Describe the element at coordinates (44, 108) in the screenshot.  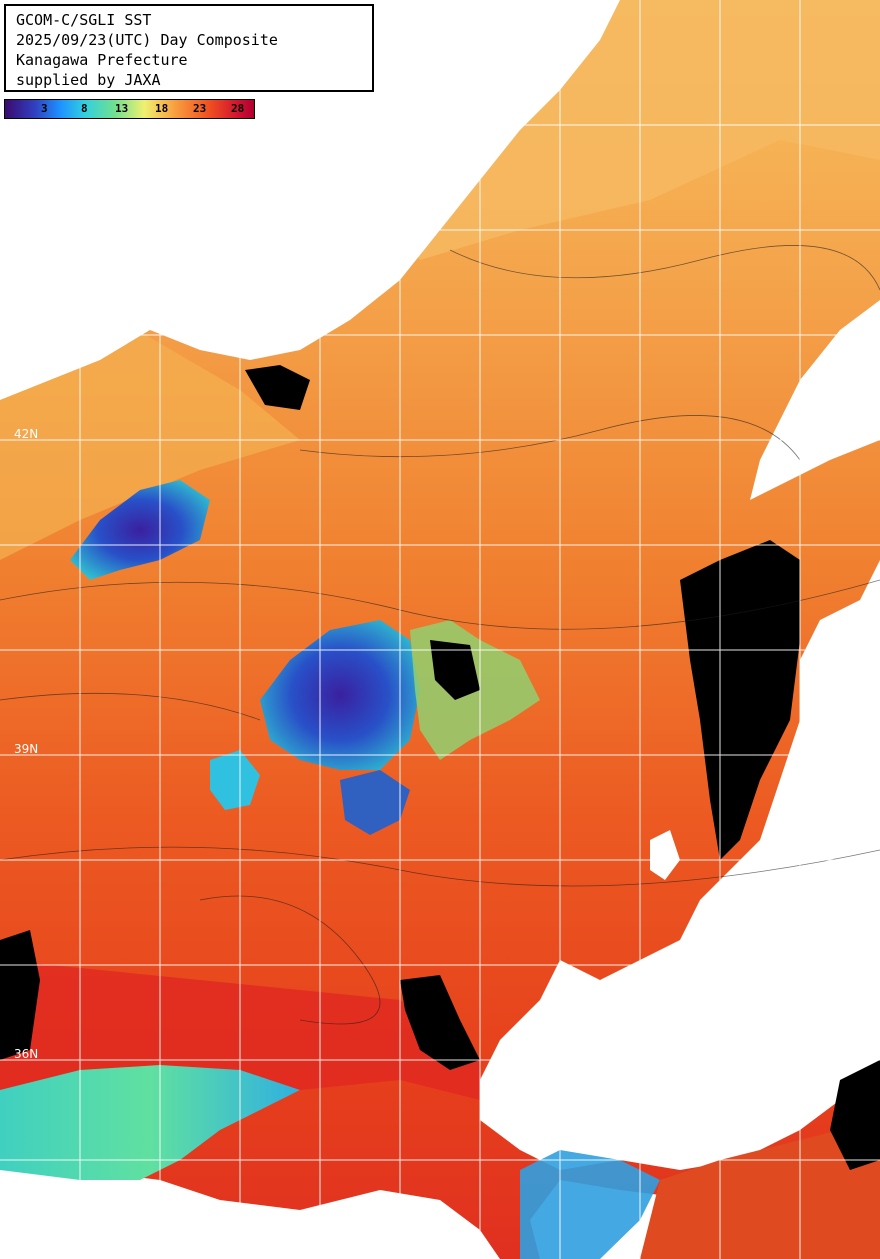
I see `colorbar-tick-3: 3` at that location.